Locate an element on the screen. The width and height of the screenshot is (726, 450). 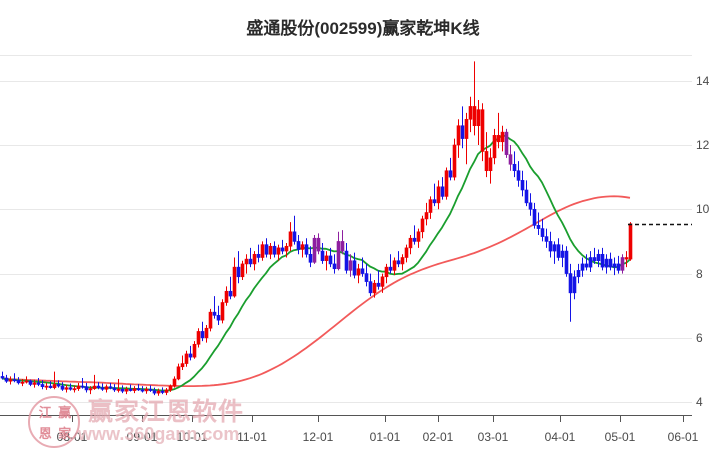
x-axis-label: 06-01 is located at coordinates (683, 437).